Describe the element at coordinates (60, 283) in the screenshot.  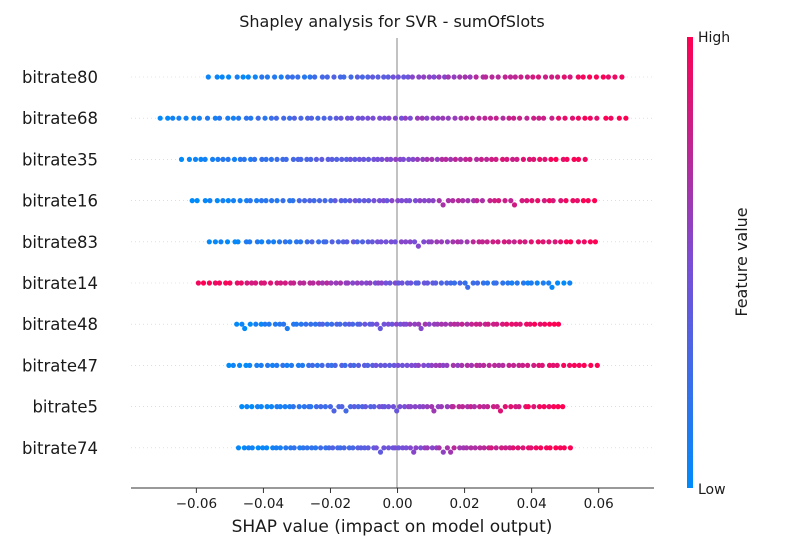
I see `feature-label: bitrate14` at that location.